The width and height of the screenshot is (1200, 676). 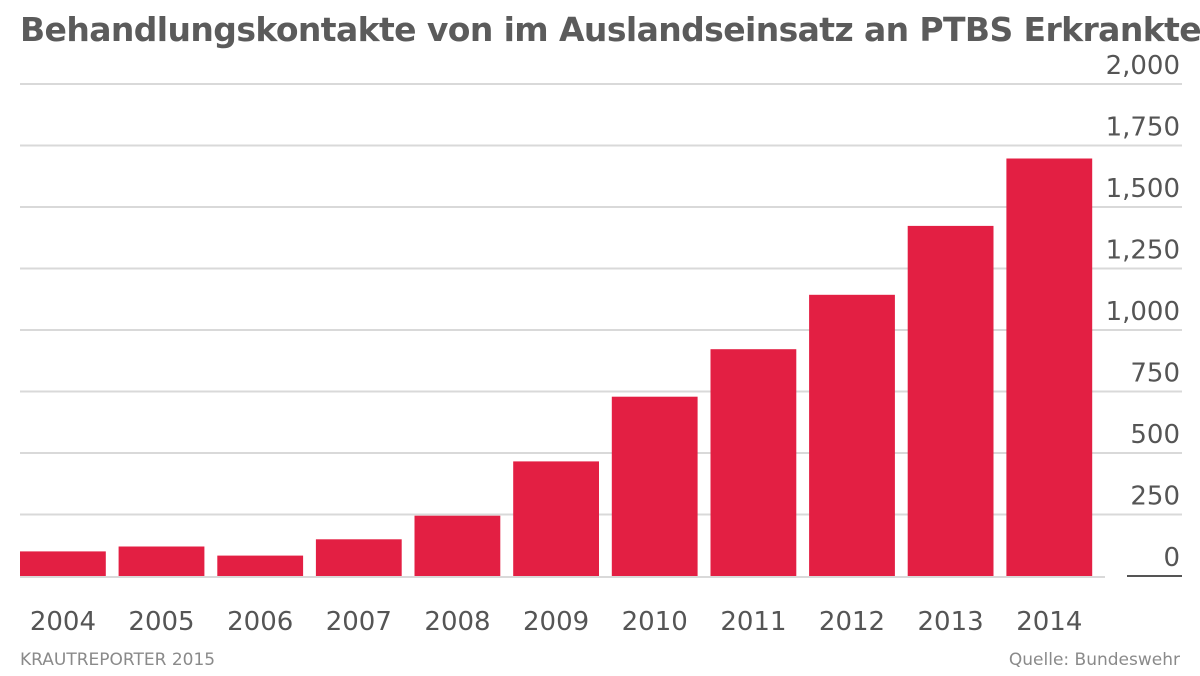 I want to click on y-tick-label: 500, so click(x=1155, y=435).